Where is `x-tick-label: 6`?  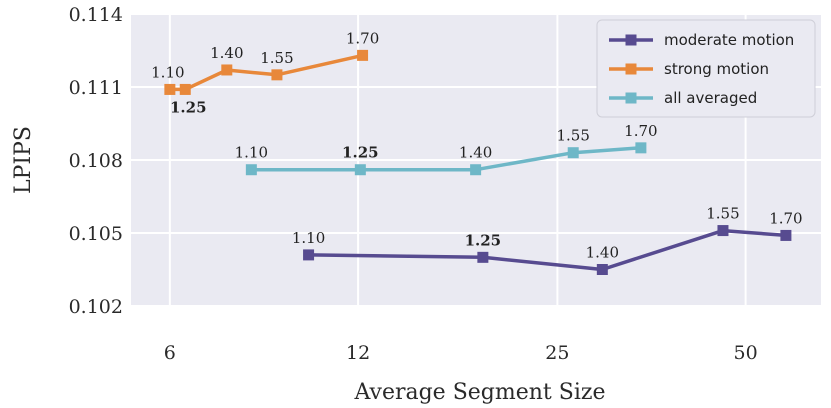
x-tick-label: 6 is located at coordinates (170, 353).